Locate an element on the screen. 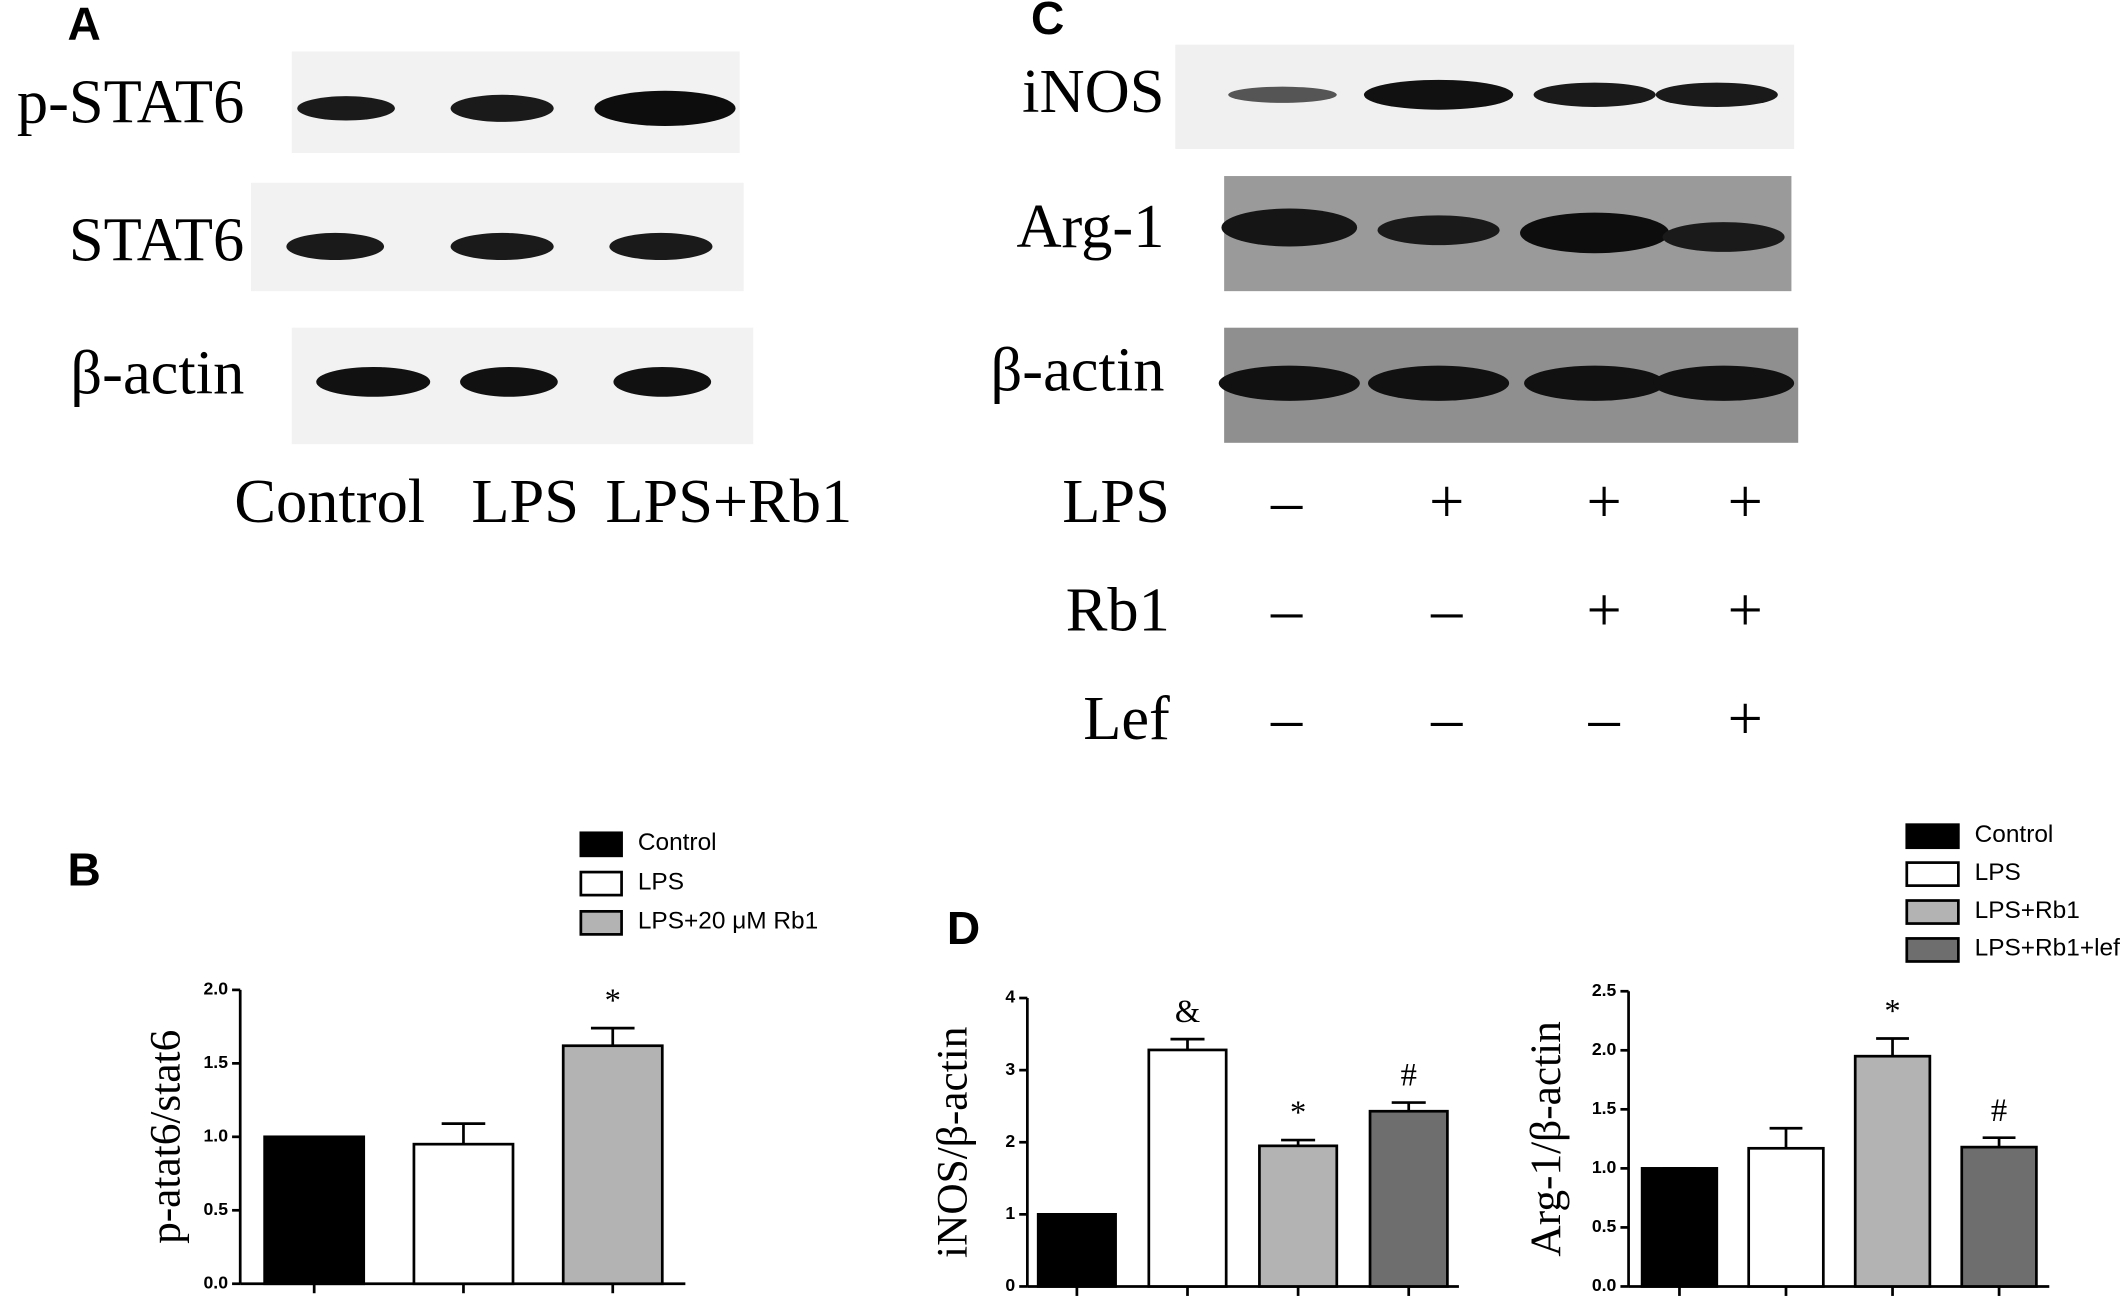 This screenshot has height=1300, width=2128. legend-label: LPS+Rb1 is located at coordinates (2027, 910).